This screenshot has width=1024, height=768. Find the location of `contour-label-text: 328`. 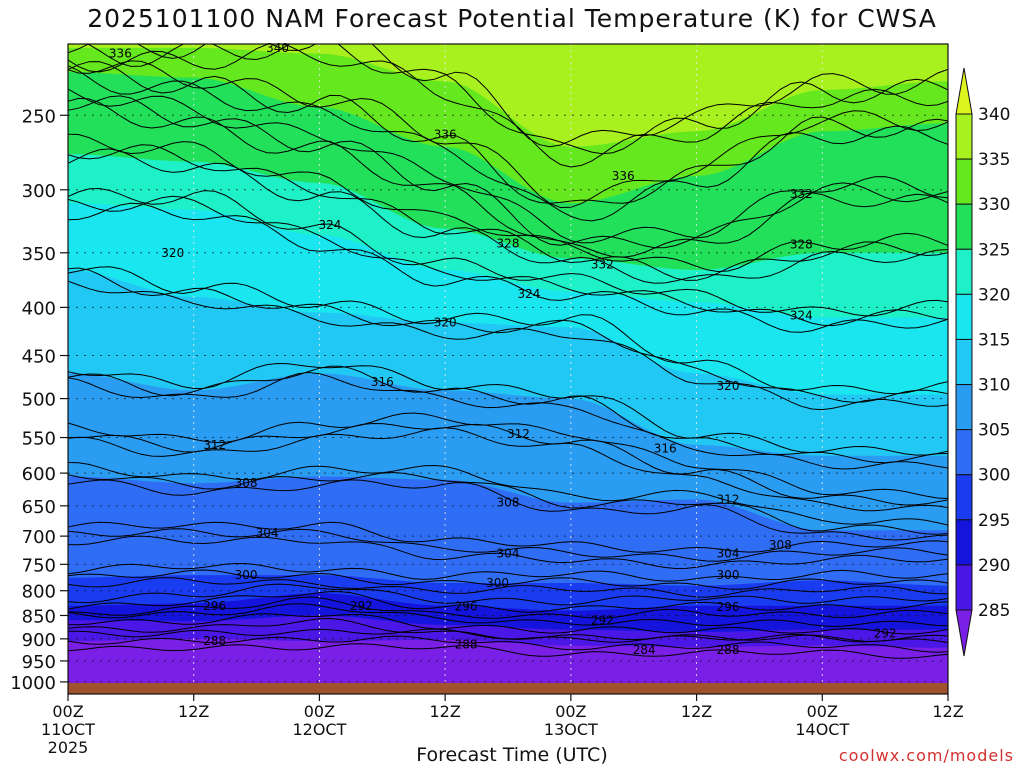

contour-label-text: 328 is located at coordinates (508, 243).